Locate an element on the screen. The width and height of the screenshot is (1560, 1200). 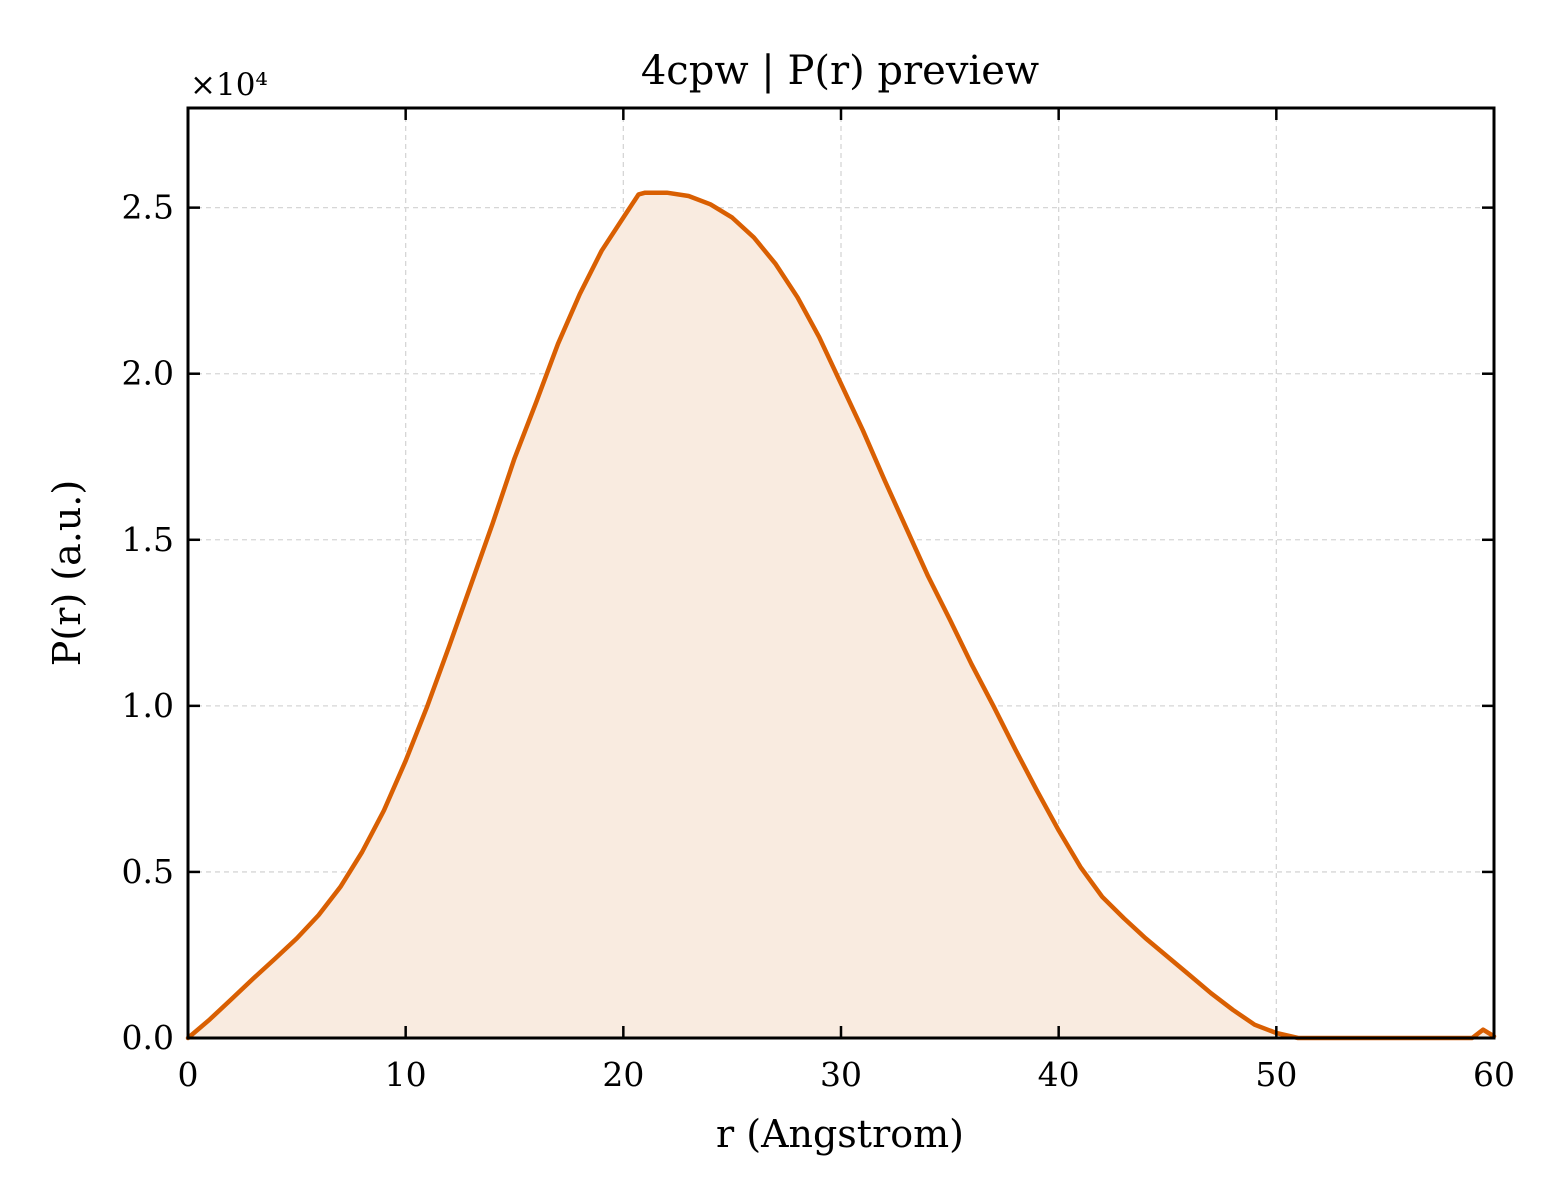
x-tick-label: 20 is located at coordinates (623, 1074).